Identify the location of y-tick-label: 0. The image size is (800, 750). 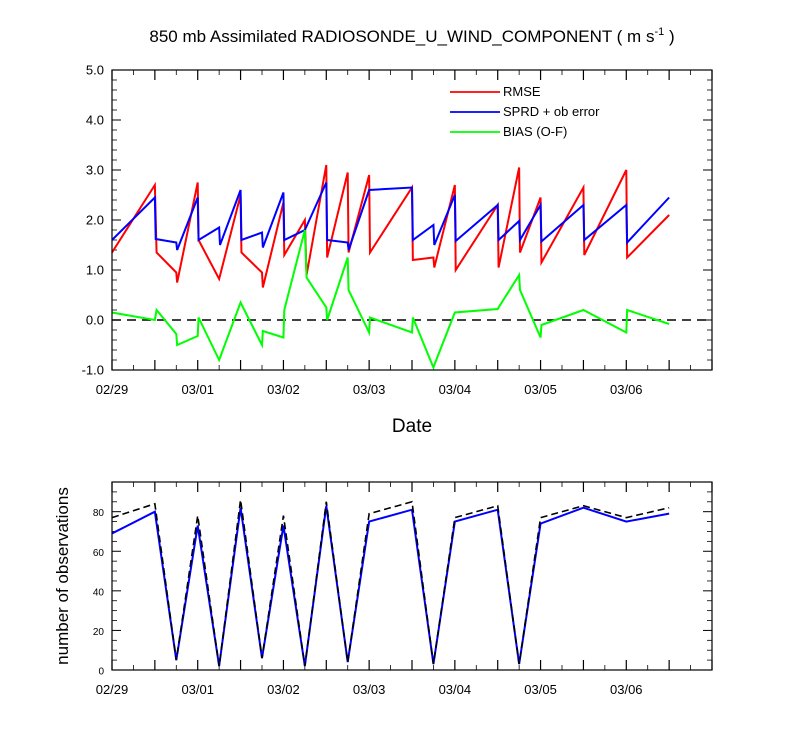
(101, 672).